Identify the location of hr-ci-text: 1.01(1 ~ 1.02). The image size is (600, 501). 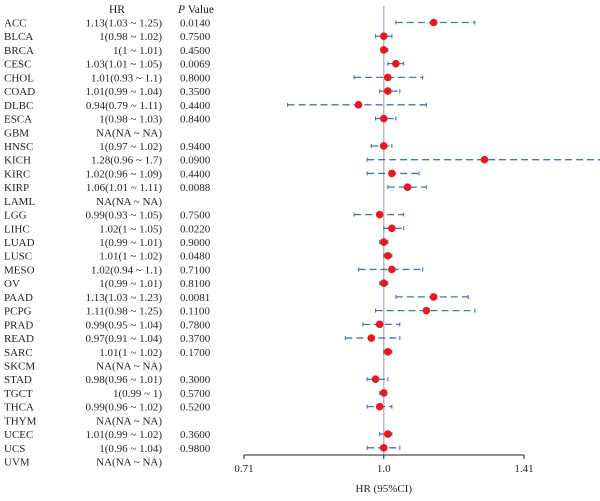
(130, 257).